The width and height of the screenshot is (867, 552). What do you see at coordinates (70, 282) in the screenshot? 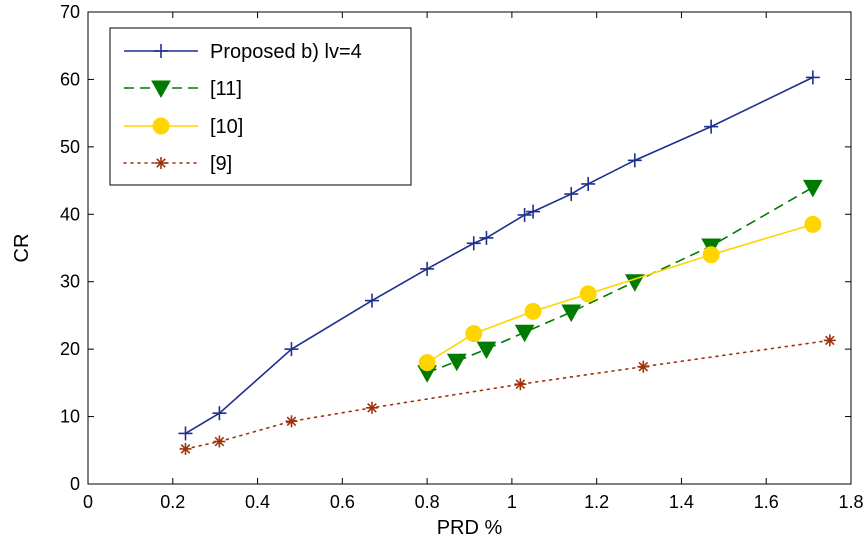
I see `y-tick-label: 30` at bounding box center [70, 282].